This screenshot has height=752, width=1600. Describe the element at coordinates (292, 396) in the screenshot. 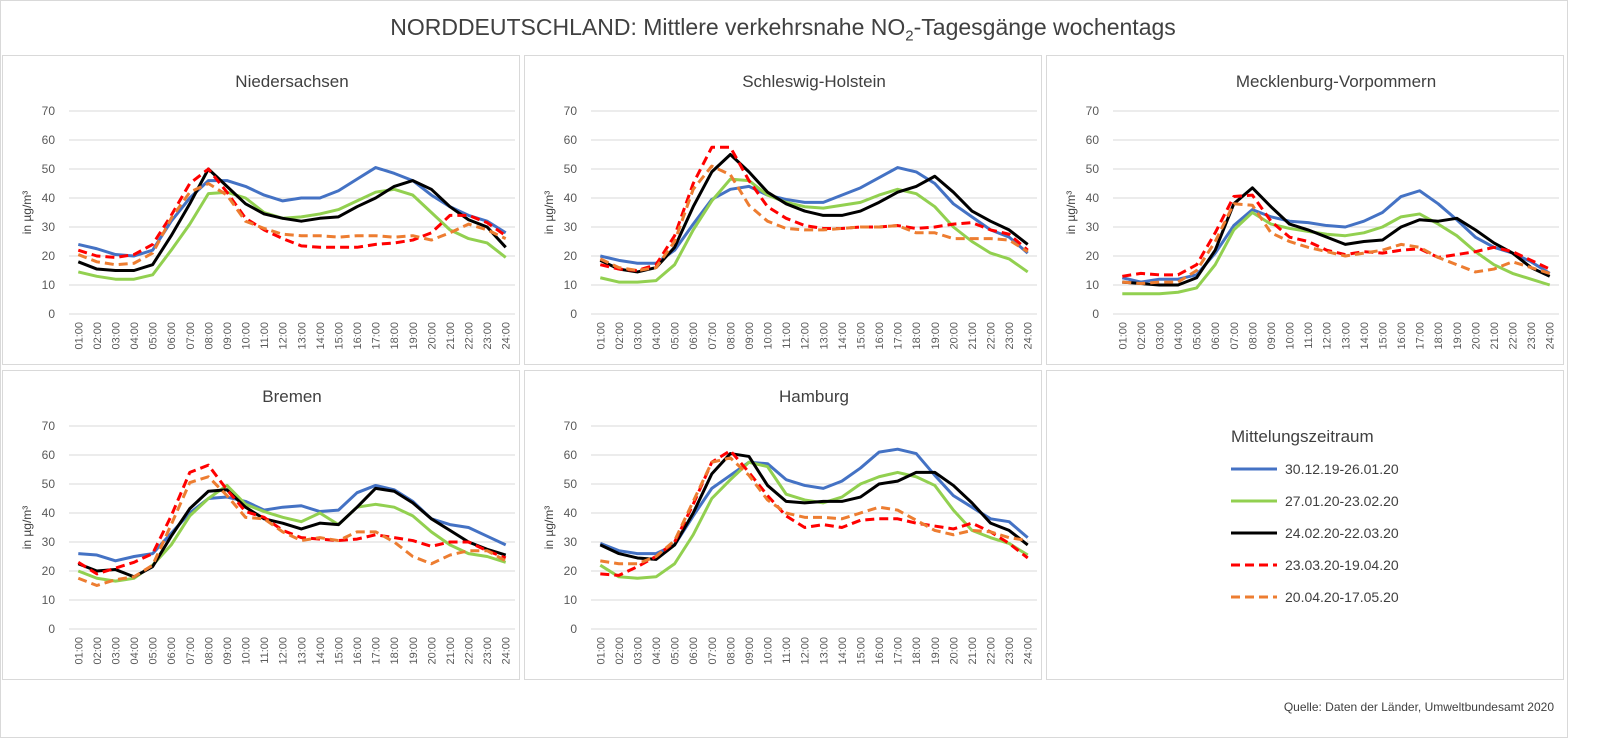

I see `panel-title: Bremen` at that location.